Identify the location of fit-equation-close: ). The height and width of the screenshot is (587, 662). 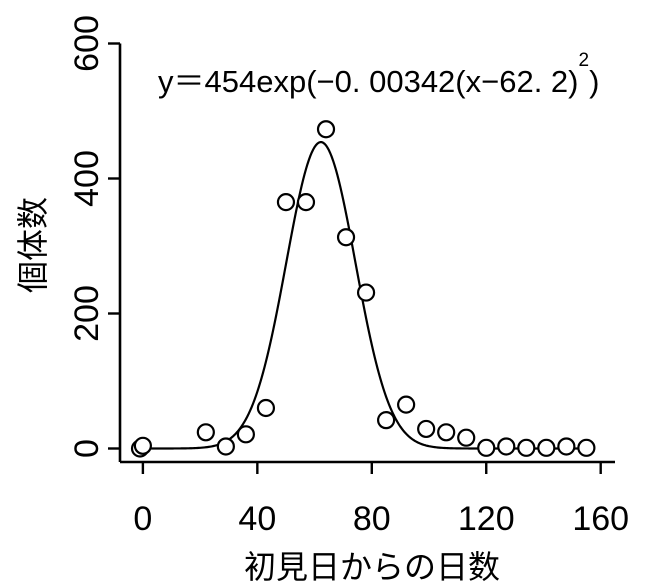
(594, 81).